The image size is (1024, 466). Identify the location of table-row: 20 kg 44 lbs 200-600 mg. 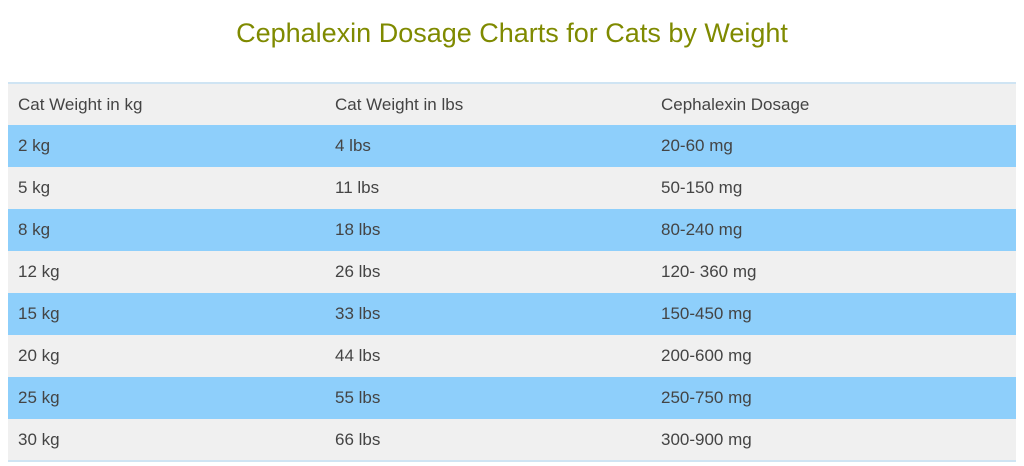
(512, 356).